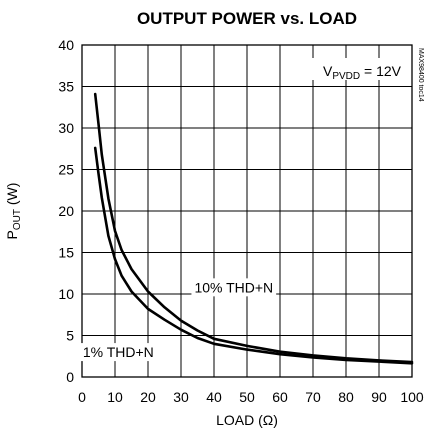 Image resolution: width=425 pixels, height=436 pixels. What do you see at coordinates (346, 397) in the screenshot?
I see `x-tick-label-8: 80` at bounding box center [346, 397].